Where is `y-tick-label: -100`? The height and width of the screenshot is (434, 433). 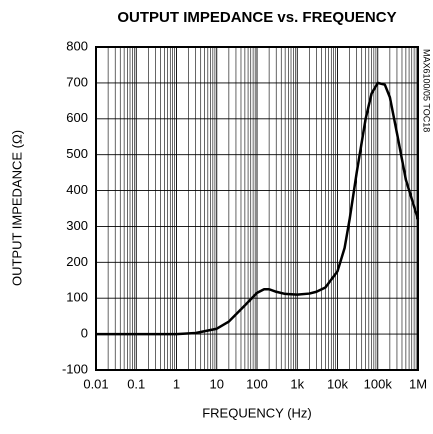
y-tick-label: -100 is located at coordinates (75, 368).